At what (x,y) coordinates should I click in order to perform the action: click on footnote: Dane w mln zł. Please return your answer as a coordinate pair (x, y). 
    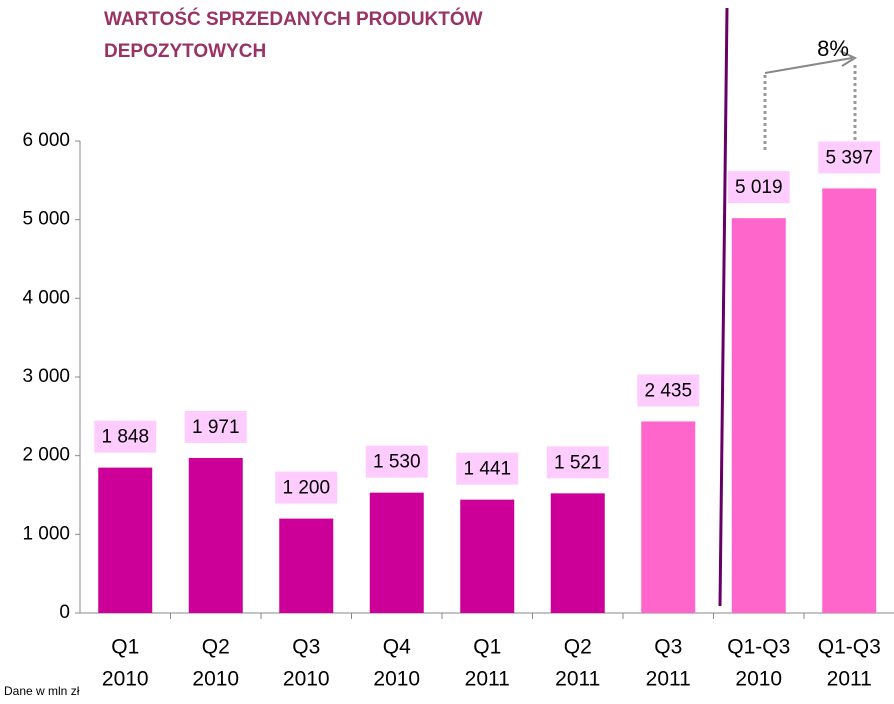
    Looking at the image, I should click on (42, 691).